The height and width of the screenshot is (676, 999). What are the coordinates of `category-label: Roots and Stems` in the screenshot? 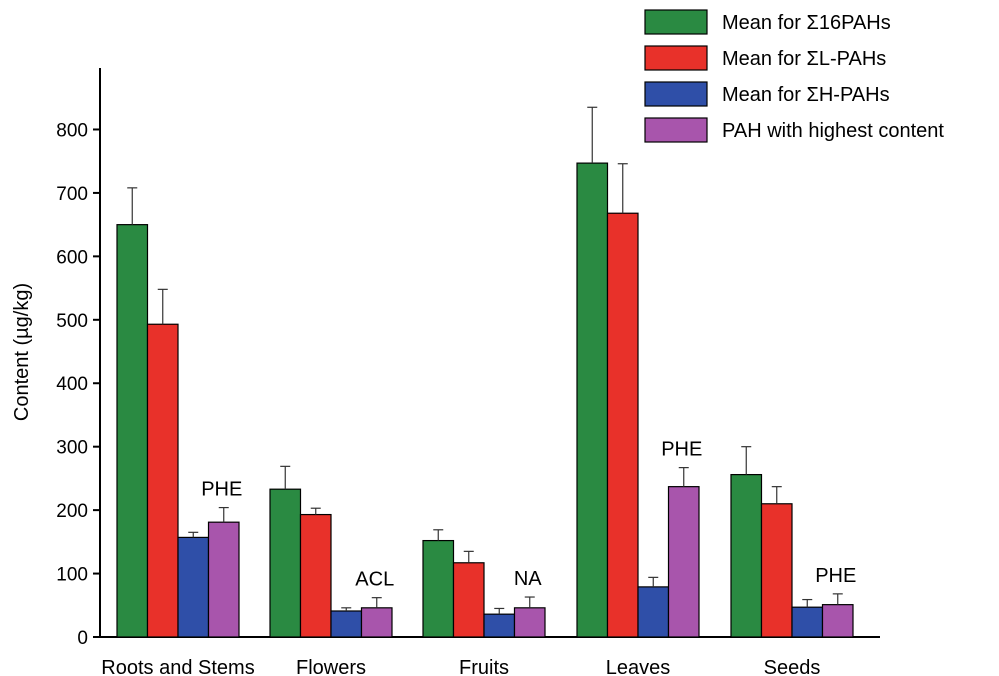 It's located at (177, 666).